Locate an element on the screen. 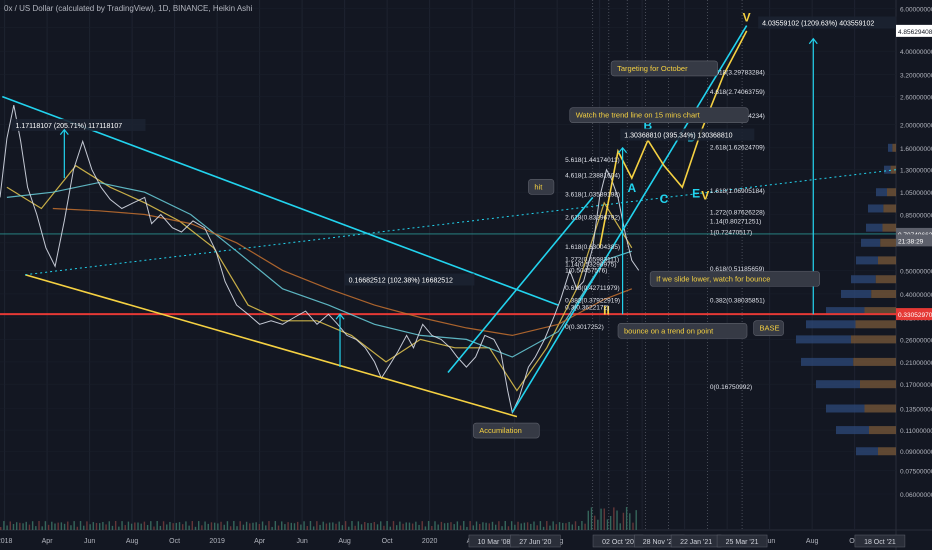 This screenshot has height=550, width=932. measurement-label: 4.03559102 (1209.63%) 403559102 is located at coordinates (818, 24).